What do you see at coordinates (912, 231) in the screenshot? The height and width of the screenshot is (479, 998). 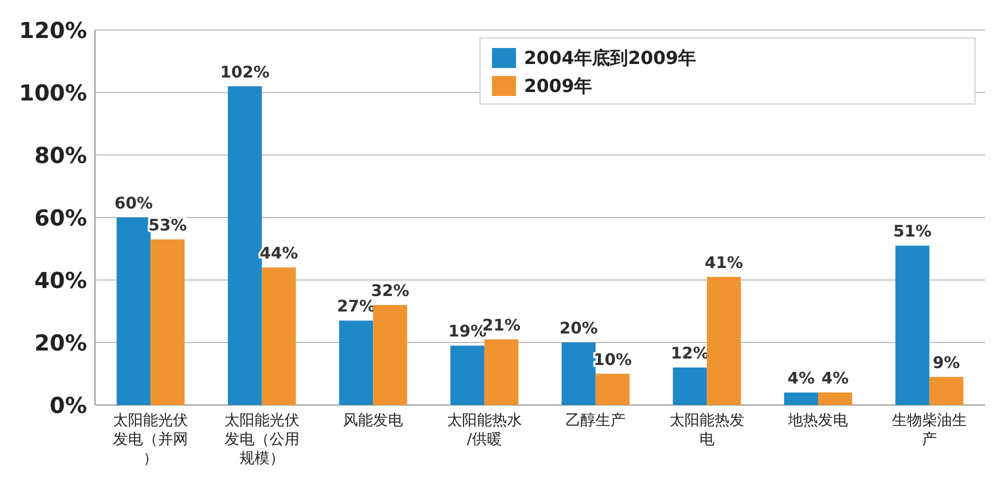 I see `data-label: 51%` at bounding box center [912, 231].